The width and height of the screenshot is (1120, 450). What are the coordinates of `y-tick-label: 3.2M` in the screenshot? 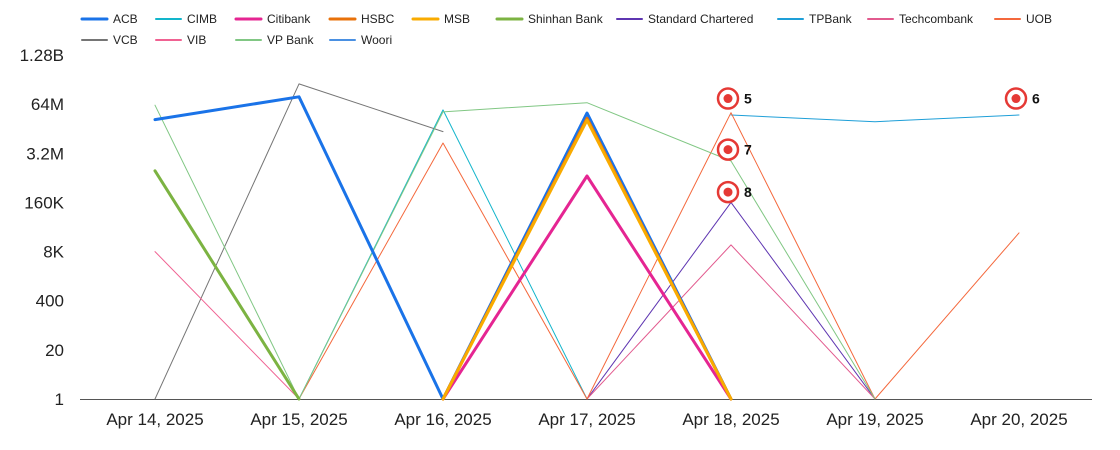 It's located at (45, 153).